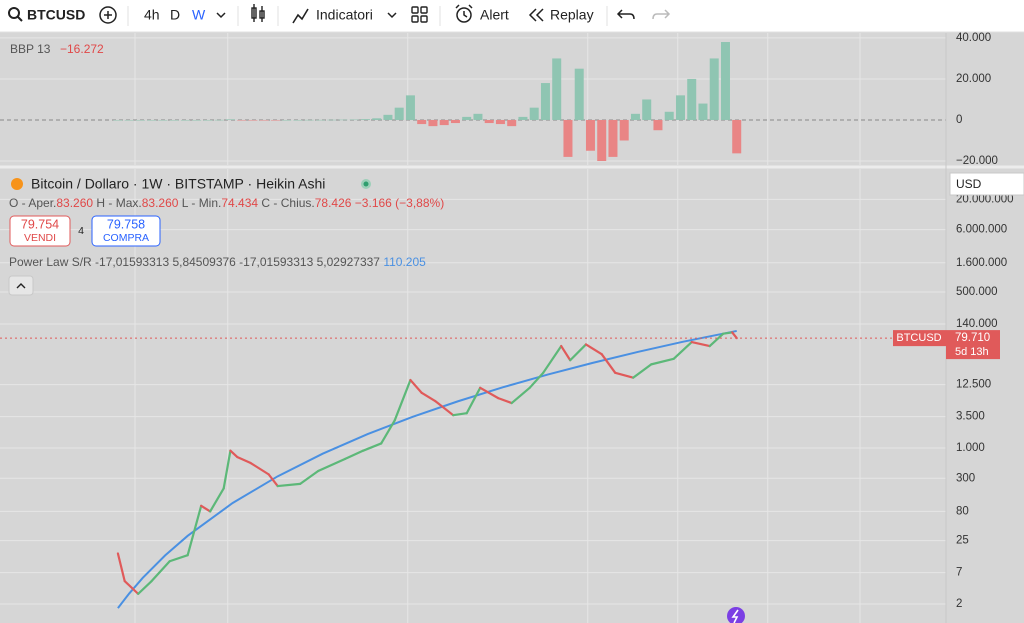  I want to click on symbol-logo, so click(17, 184).